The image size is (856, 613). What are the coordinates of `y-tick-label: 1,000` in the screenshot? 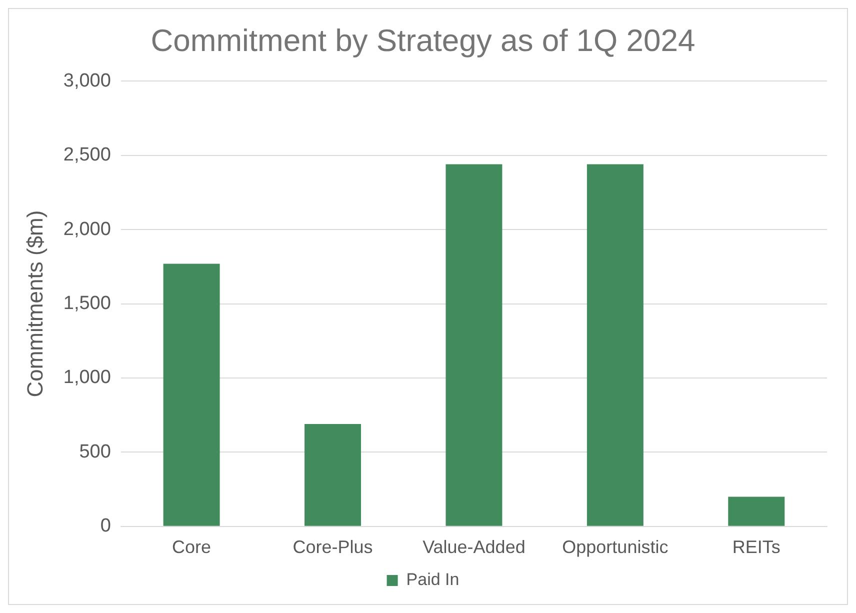 It's located at (87, 377).